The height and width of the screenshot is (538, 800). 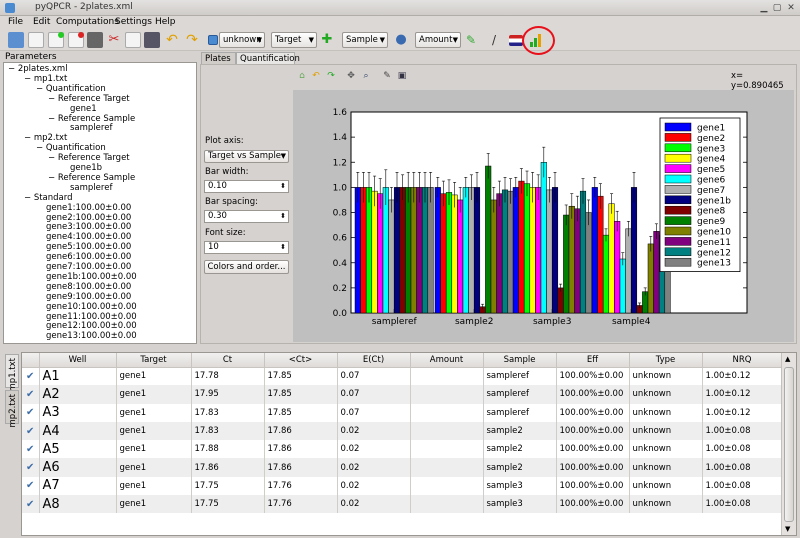 I want to click on tree-item: gene6:100.00±0.00, so click(x=89, y=257).